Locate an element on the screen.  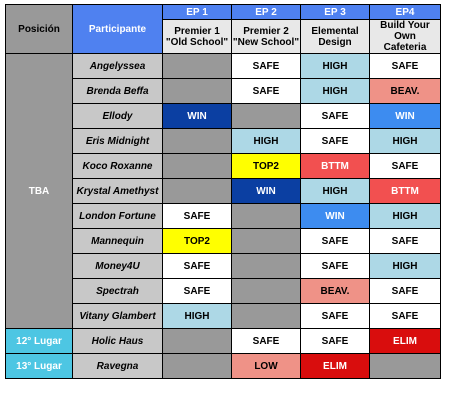
episode-number-header: EP 1 is located at coordinates (197, 12).